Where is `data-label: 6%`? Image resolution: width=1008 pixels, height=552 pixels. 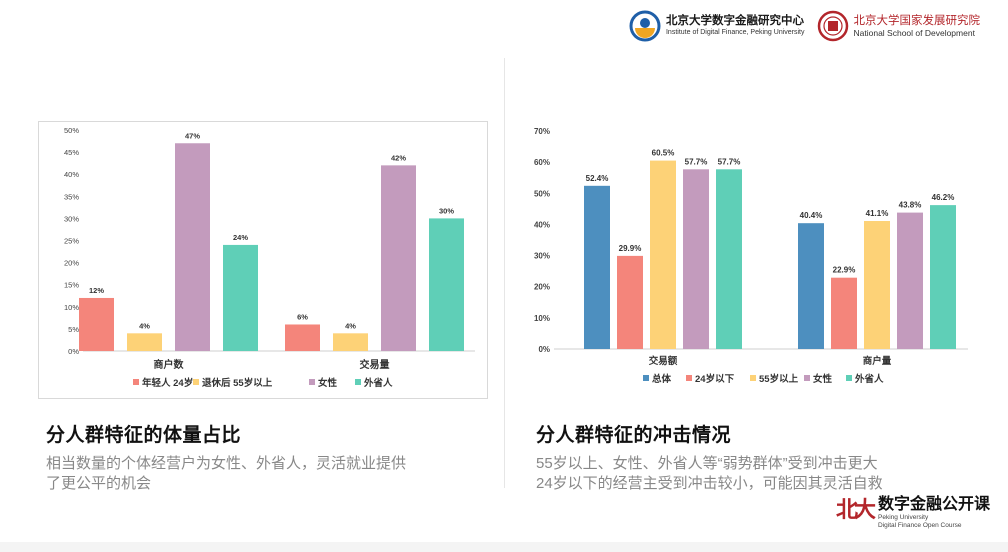 data-label: 6% is located at coordinates (302, 316).